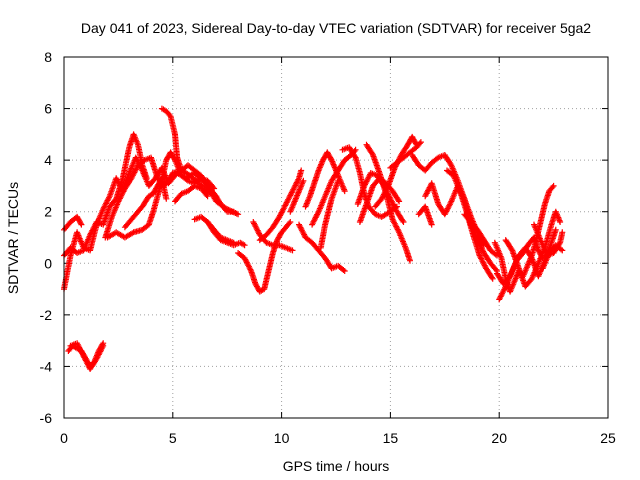 This screenshot has height=480, width=640. What do you see at coordinates (48, 263) in the screenshot?
I see `y-tick-label: 0` at bounding box center [48, 263].